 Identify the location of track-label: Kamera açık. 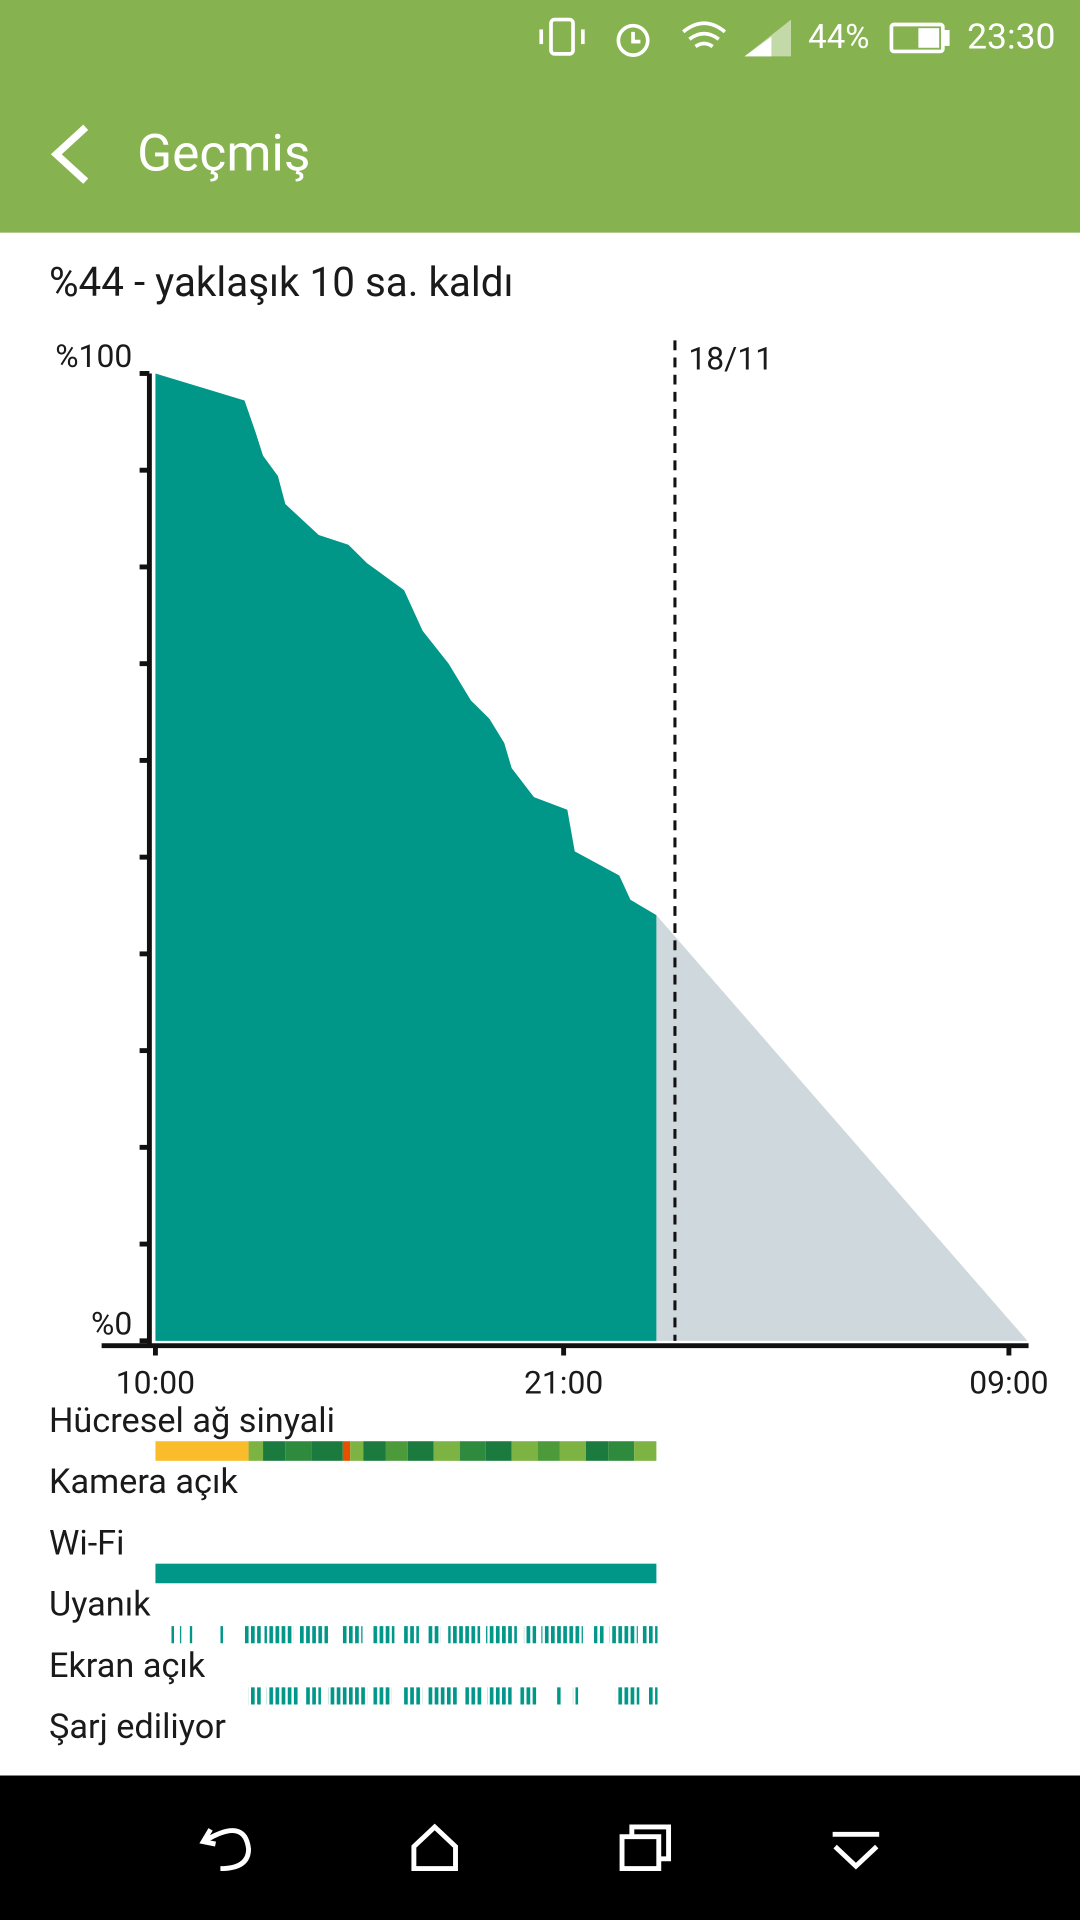
(143, 1482).